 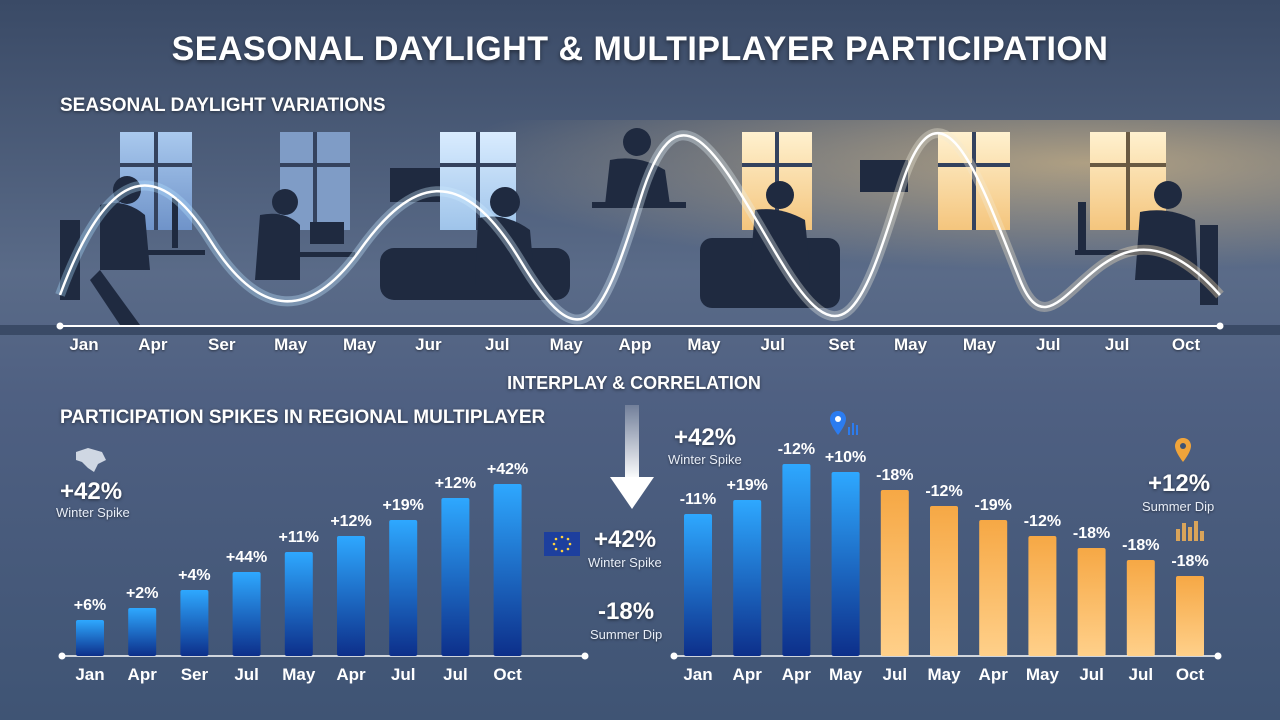 I want to click on right-summer-value: +12%, so click(x=1179, y=483).